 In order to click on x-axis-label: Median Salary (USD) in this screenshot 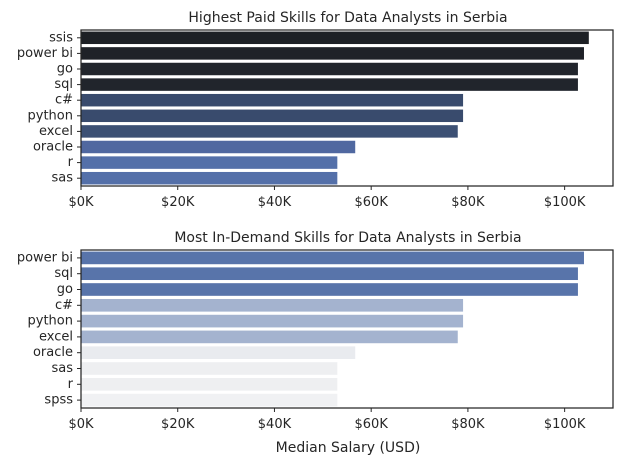, I will do `click(348, 448)`.